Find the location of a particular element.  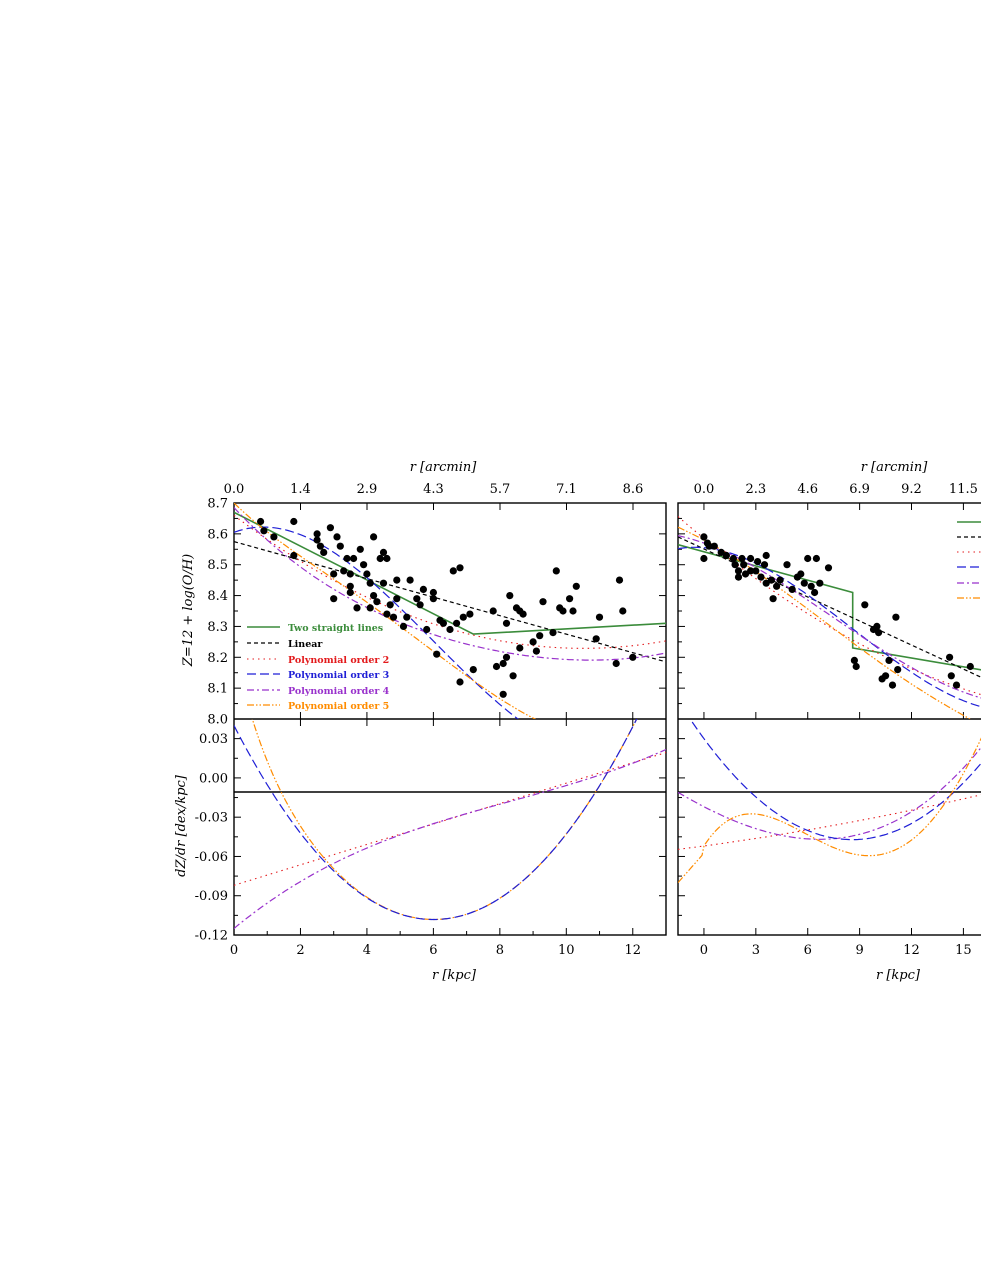

left-two-straight-lines-curve is located at coordinates (450, 573).